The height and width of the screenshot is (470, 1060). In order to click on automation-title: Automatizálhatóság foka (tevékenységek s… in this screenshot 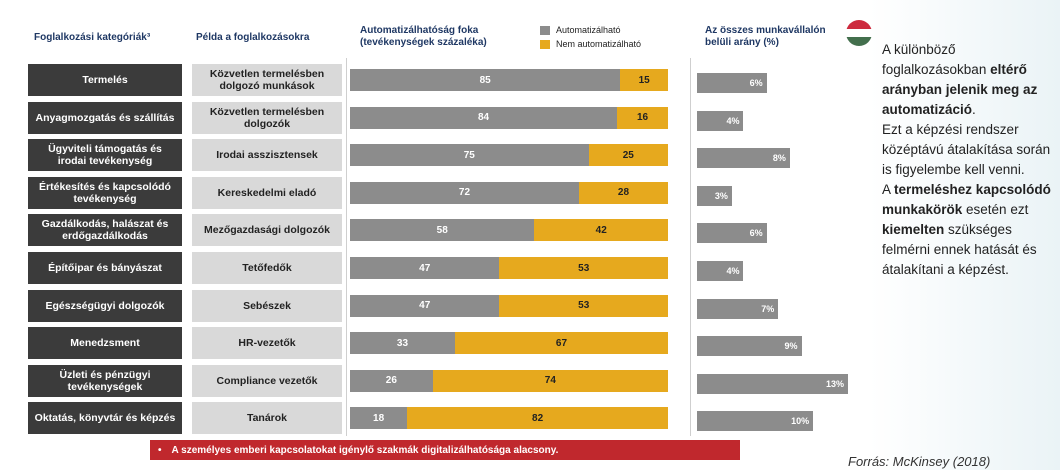, I will do `click(423, 36)`.